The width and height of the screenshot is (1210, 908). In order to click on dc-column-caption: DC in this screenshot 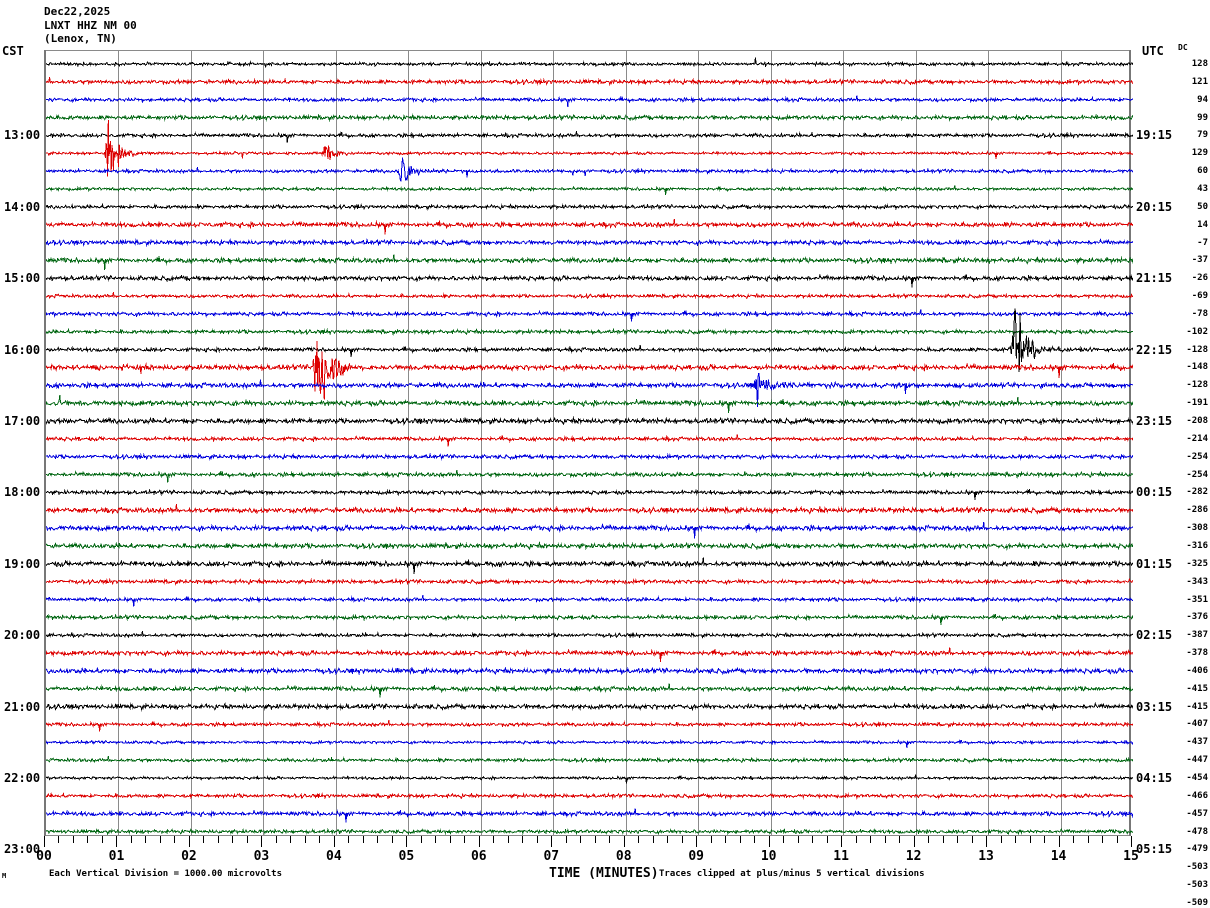, I will do `click(1183, 47)`.